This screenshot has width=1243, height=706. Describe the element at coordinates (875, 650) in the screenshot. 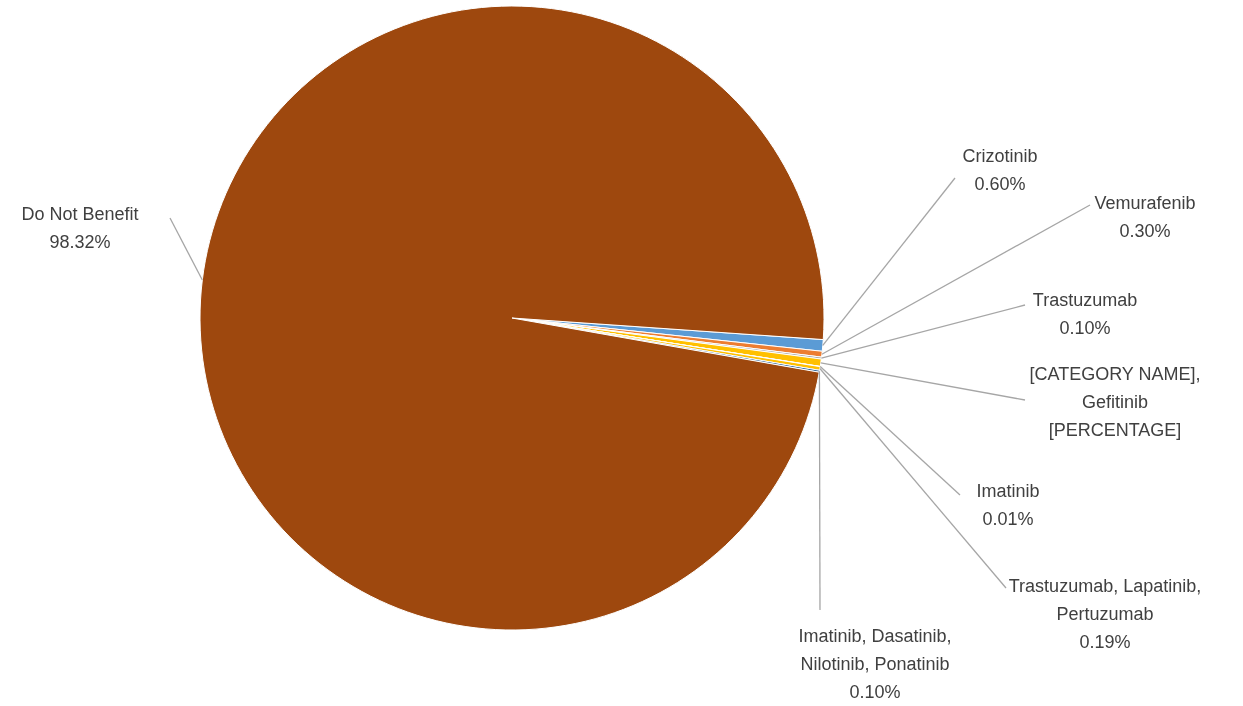

I see `slice-label: Imatinib, Dasatinib, Nilotinib, Ponatinib` at that location.